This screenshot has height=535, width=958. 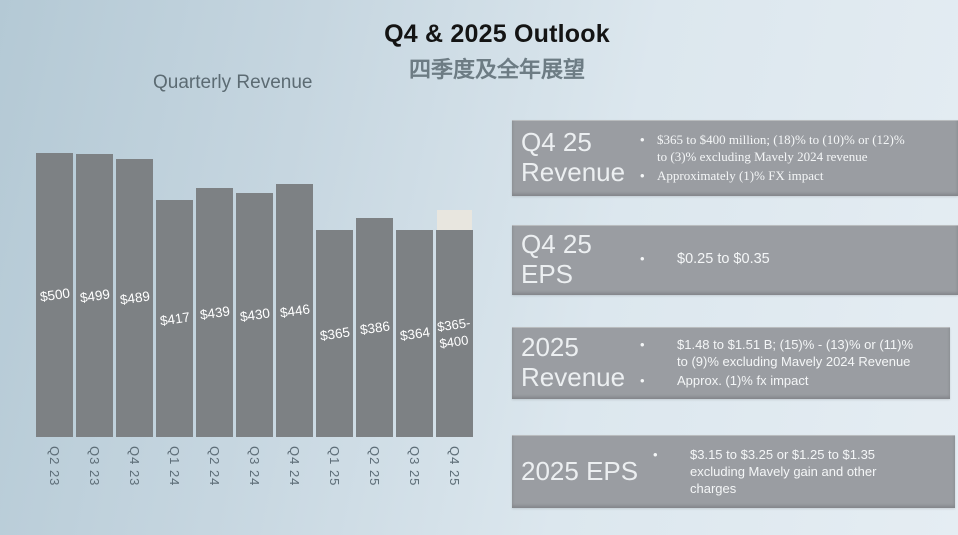 I want to click on bullet-item: Approximately (1)% FX impact, so click(x=797, y=176).